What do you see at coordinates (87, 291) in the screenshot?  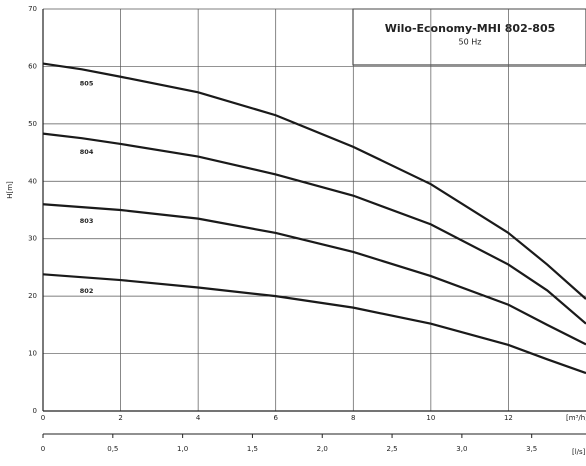 I see `curve-label: 802` at bounding box center [87, 291].